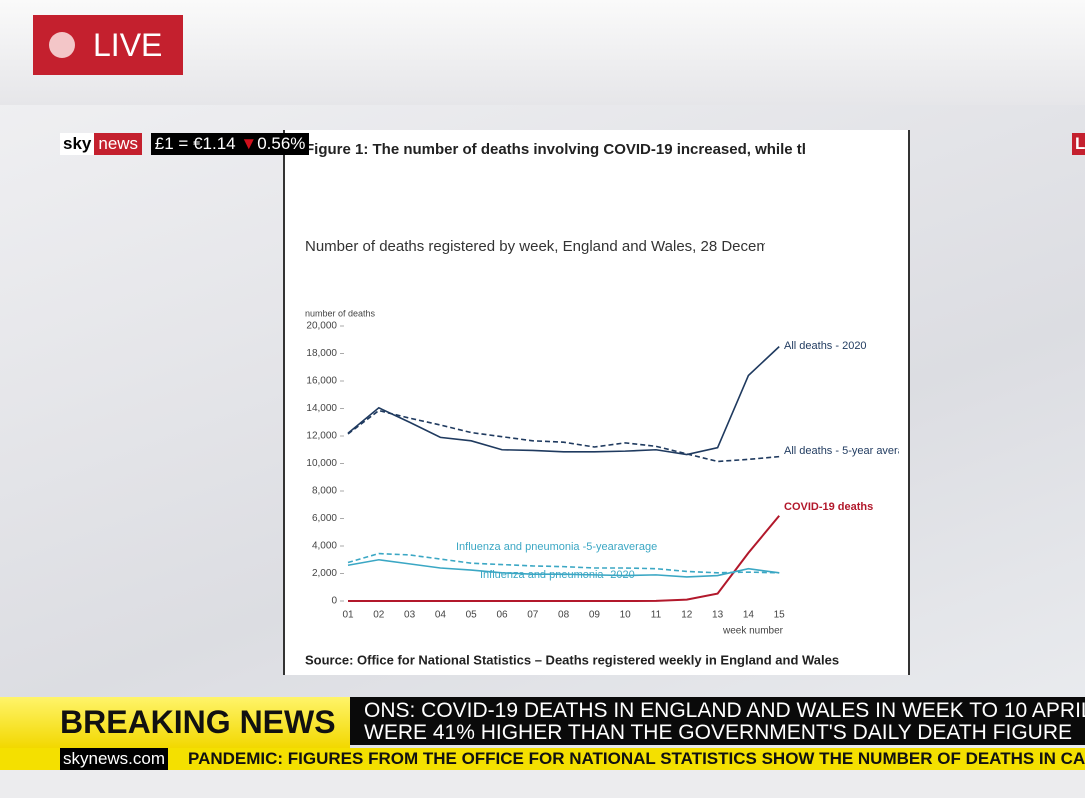 Image resolution: width=1085 pixels, height=798 pixels. What do you see at coordinates (340, 313) in the screenshot?
I see `y-axis-label: number of deaths` at bounding box center [340, 313].